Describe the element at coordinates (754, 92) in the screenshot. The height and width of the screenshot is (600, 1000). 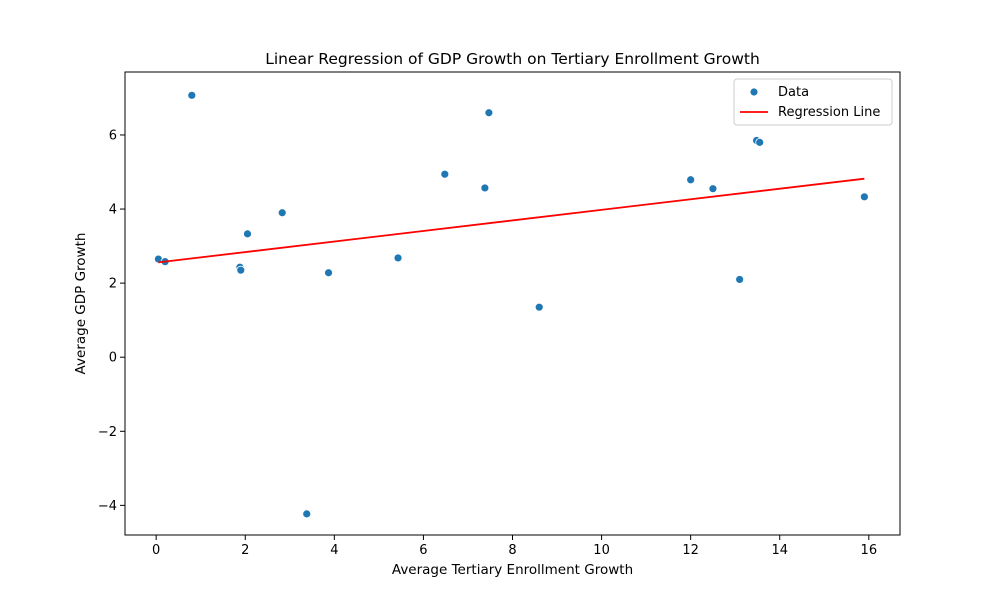
I see `legend-marker-data` at that location.